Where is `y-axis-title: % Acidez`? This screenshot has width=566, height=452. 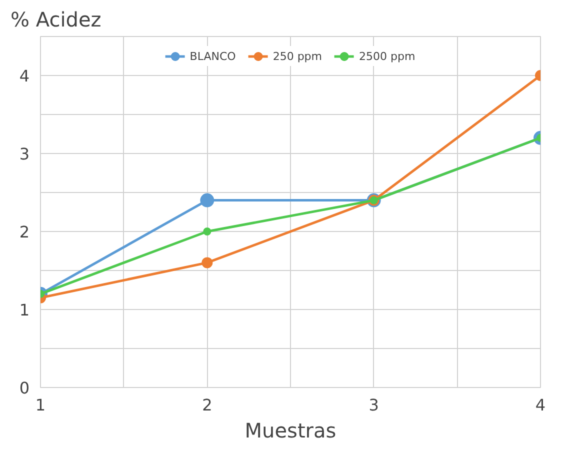
y-axis-title: % Acidez is located at coordinates (56, 20).